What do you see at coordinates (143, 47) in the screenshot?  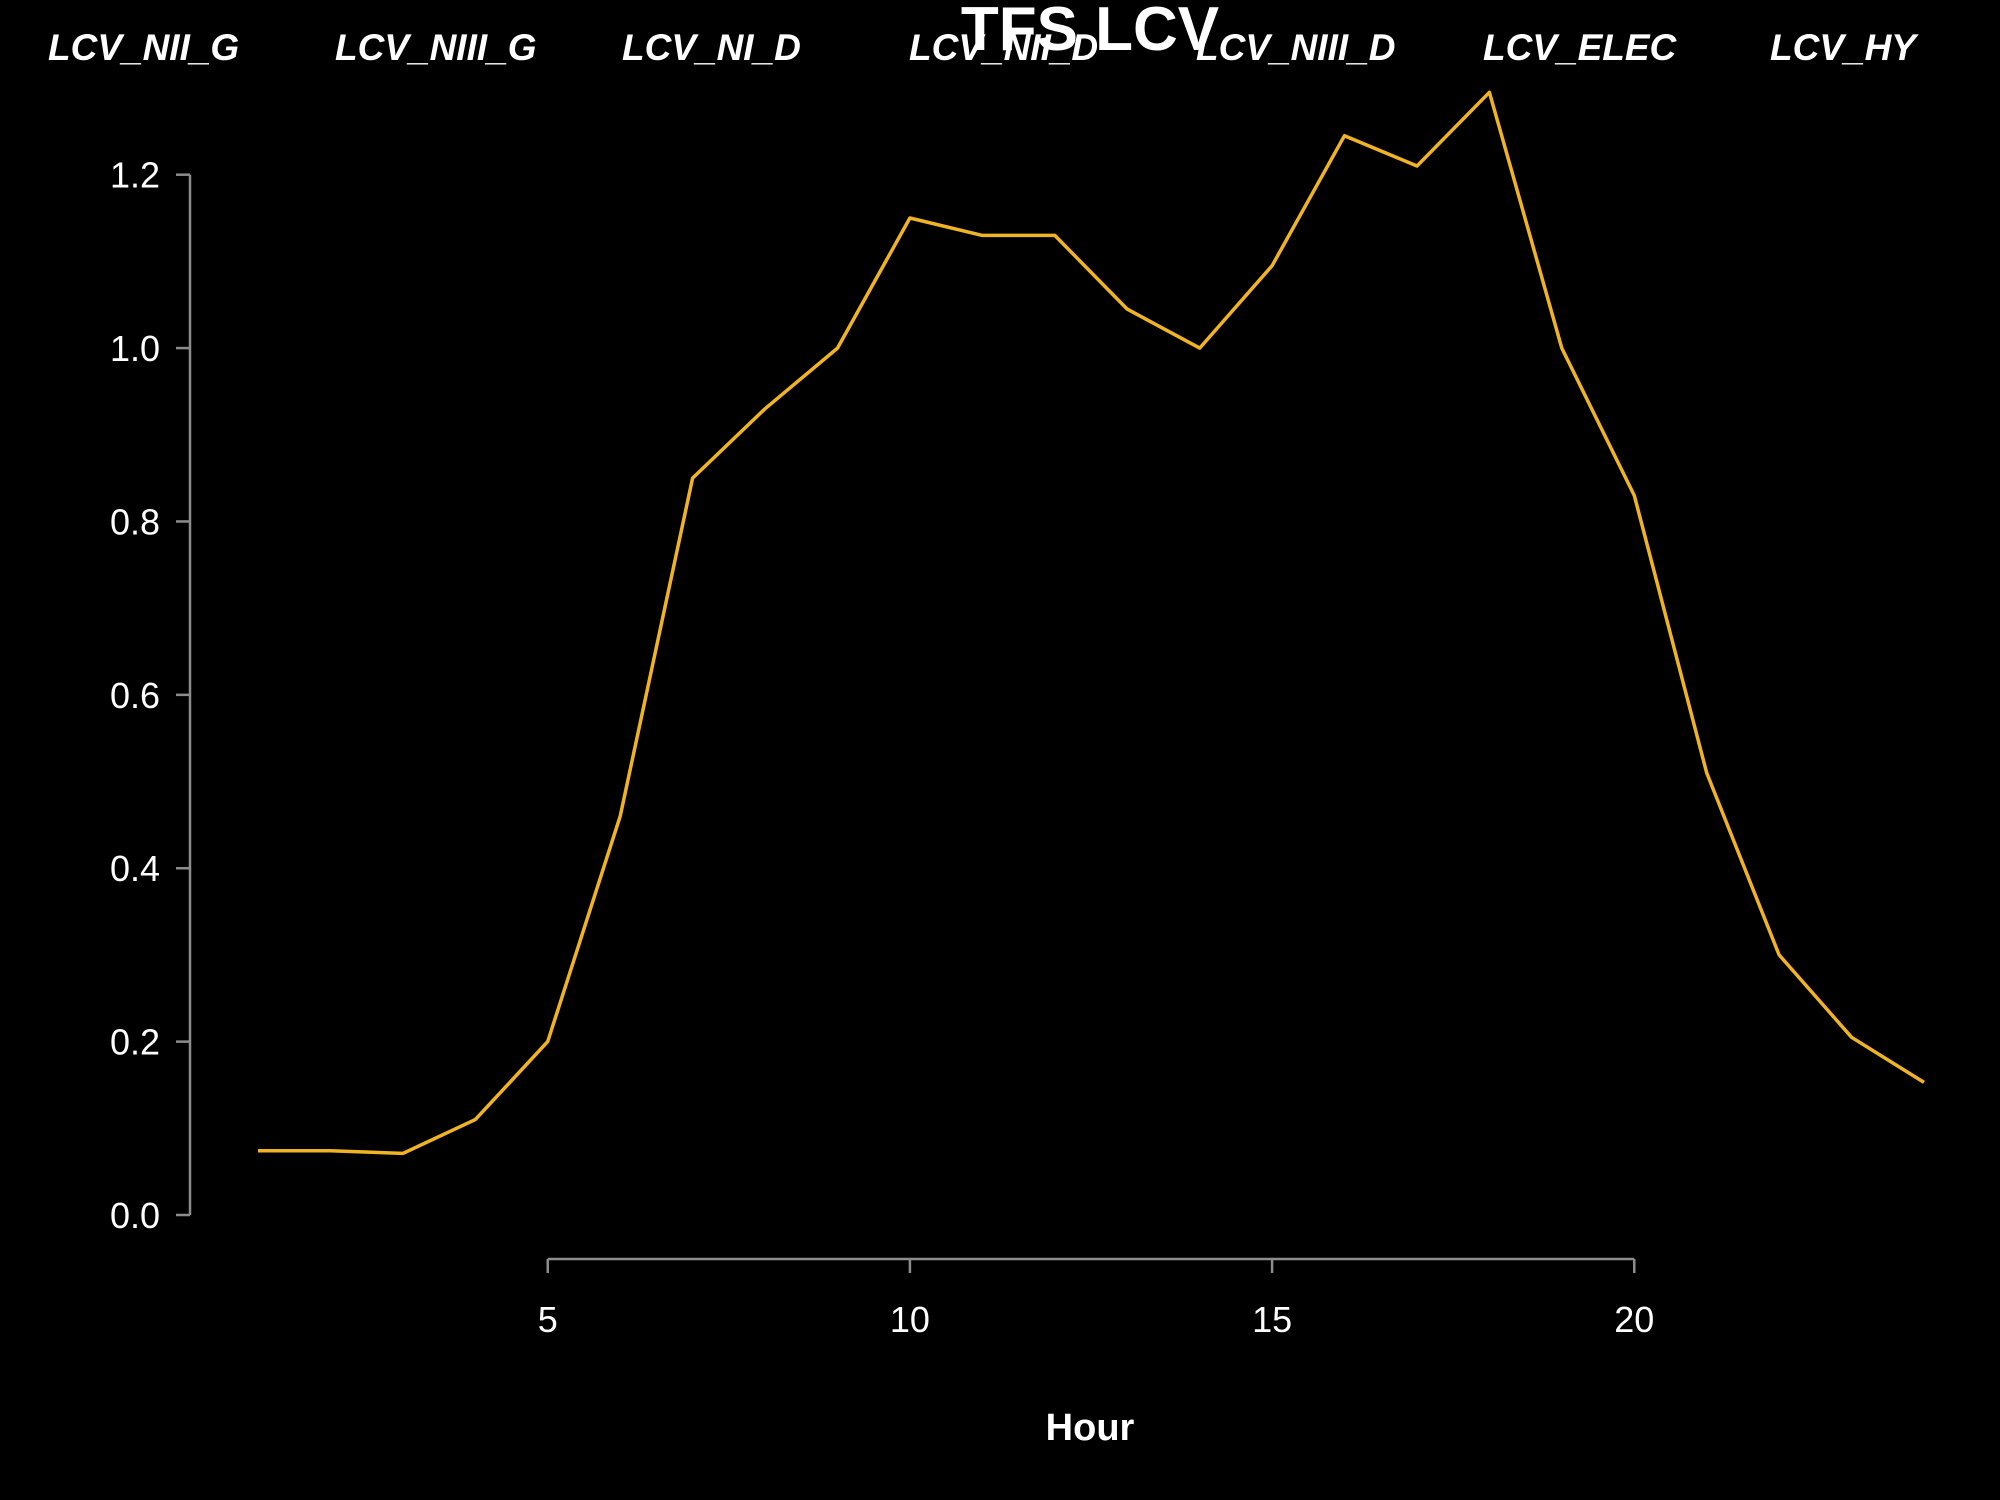 I see `legend-label: LCV_NII_G` at bounding box center [143, 47].